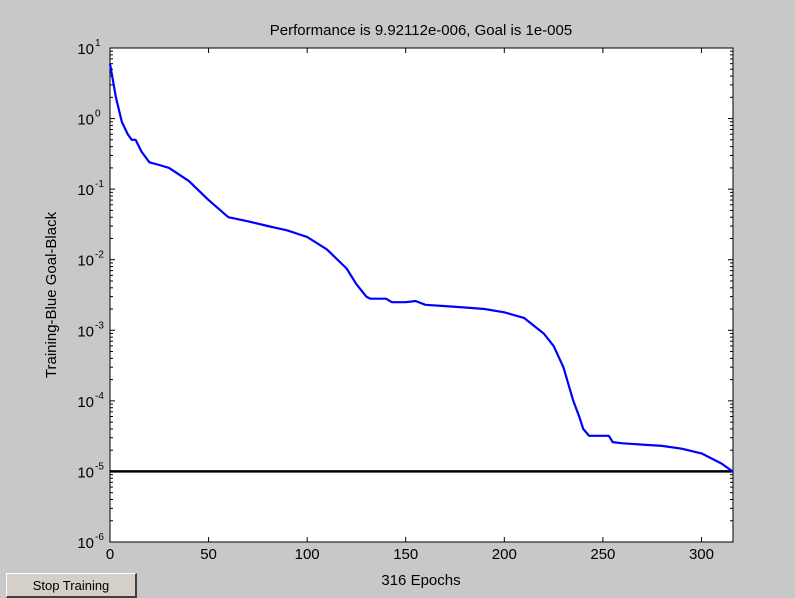 The height and width of the screenshot is (598, 795). Describe the element at coordinates (51, 294) in the screenshot. I see `y-axis-label: Training-Blue Goal-Black` at that location.